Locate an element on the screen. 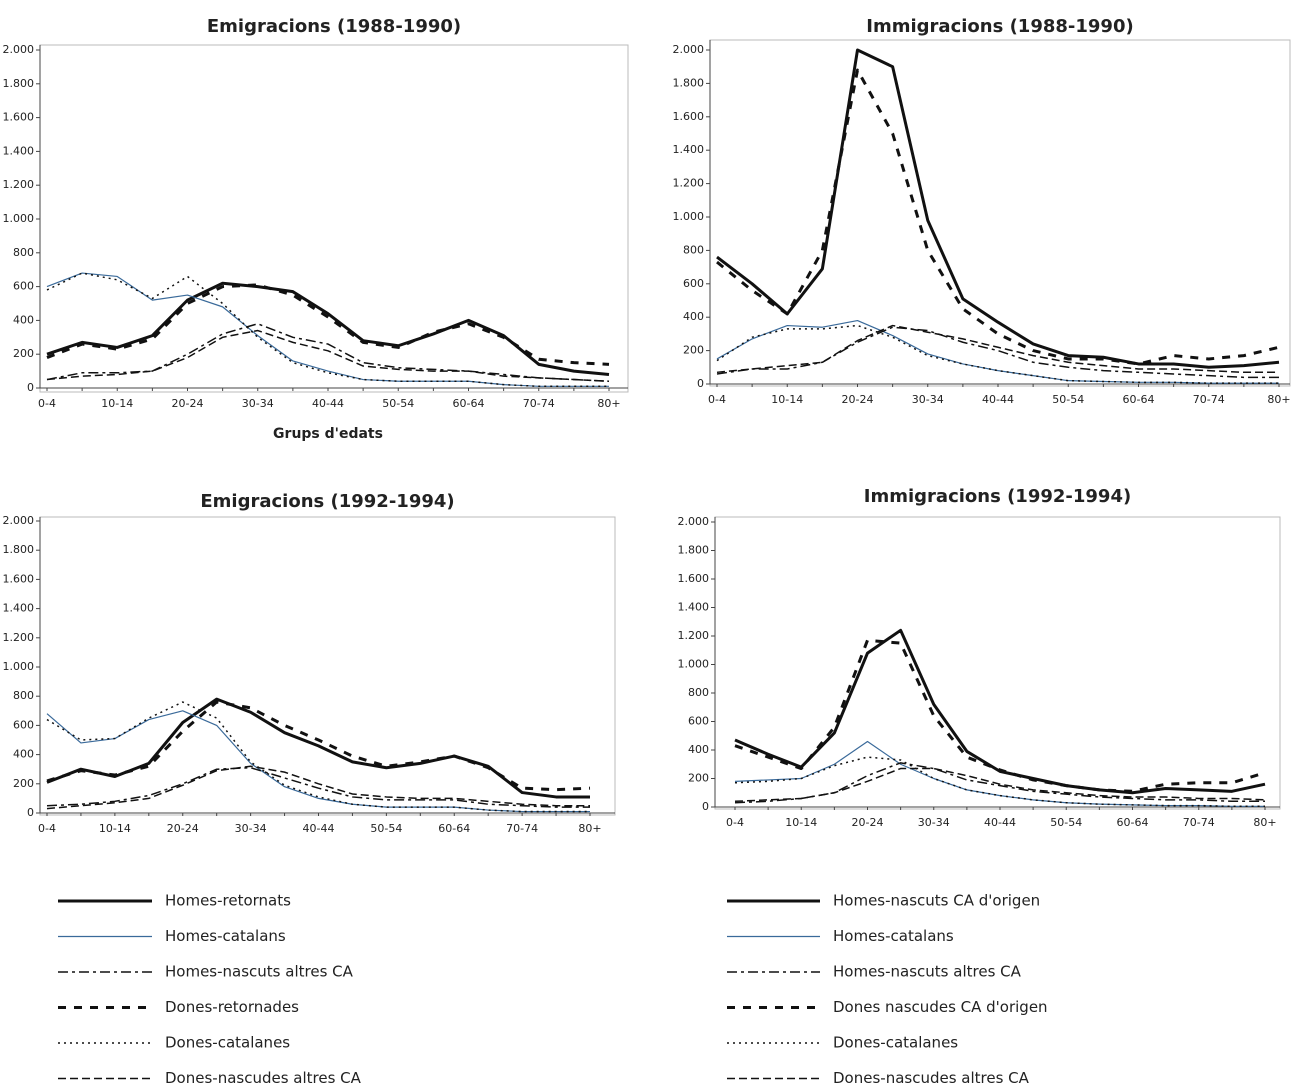  chart-title: Immigracions (1988-1990) is located at coordinates (999, 26).